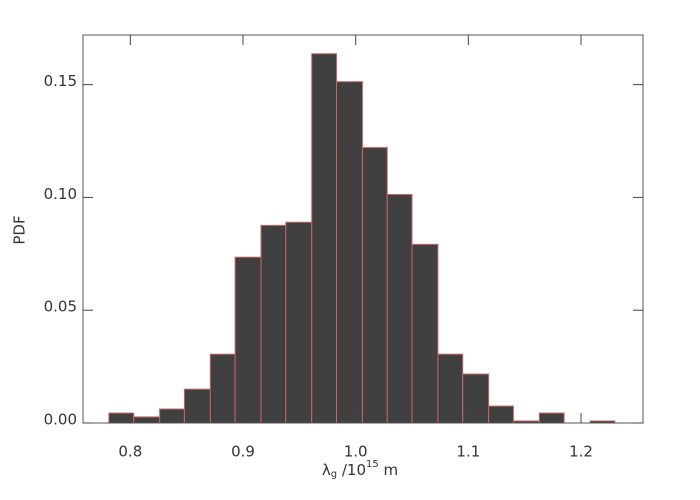 This screenshot has width=700, height=500. What do you see at coordinates (372, 464) in the screenshot?
I see `x-label-sup: 15` at bounding box center [372, 464].